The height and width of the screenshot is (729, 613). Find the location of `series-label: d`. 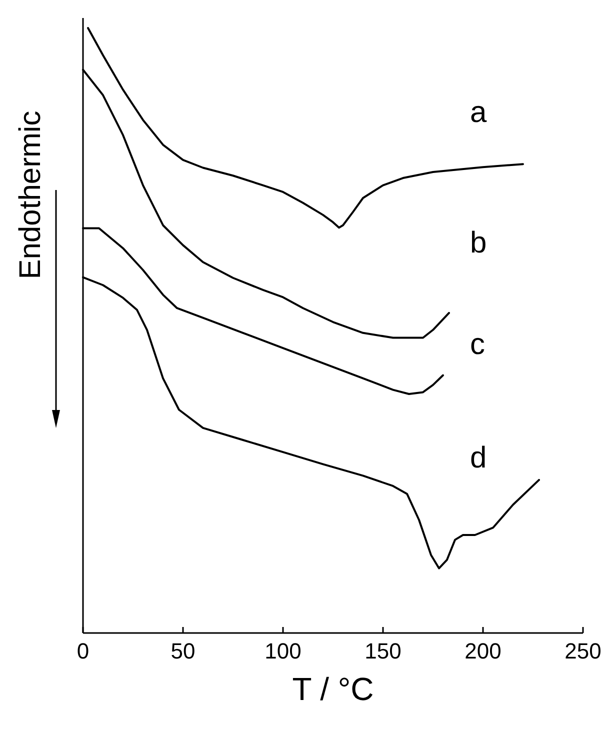

series-label: d is located at coordinates (478, 458).